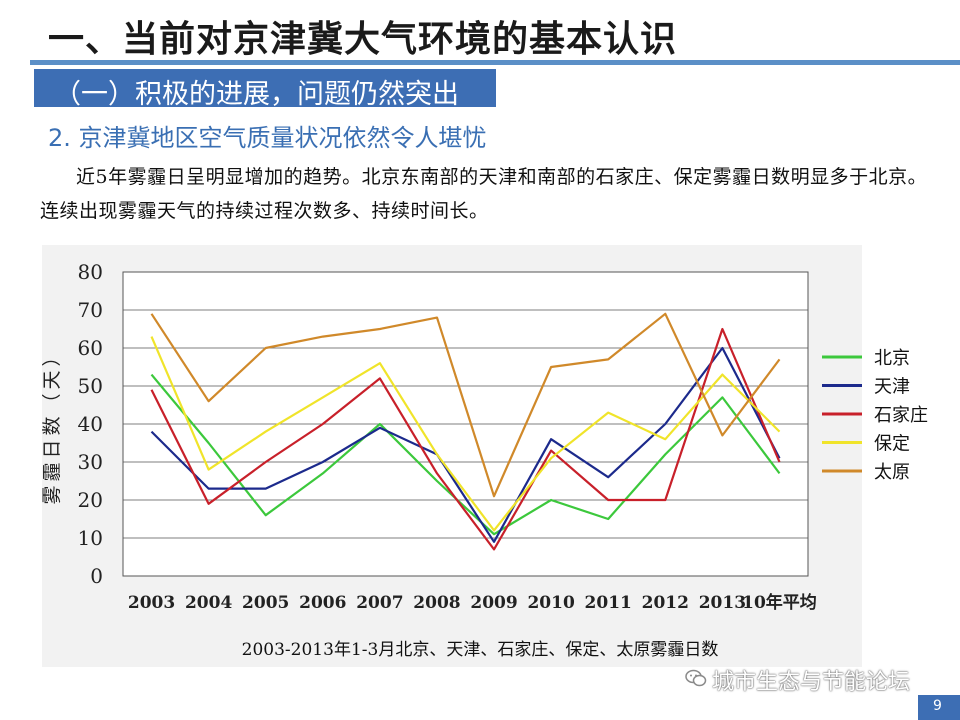 The image size is (960, 720). What do you see at coordinates (322, 603) in the screenshot?
I see `x-tick-label: 2006` at bounding box center [322, 603].